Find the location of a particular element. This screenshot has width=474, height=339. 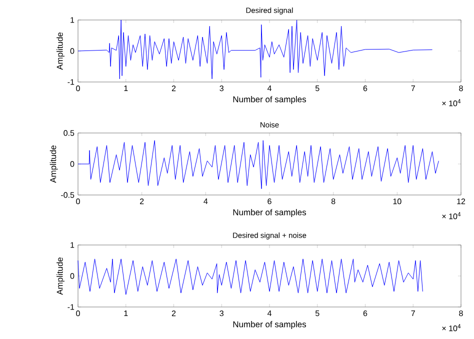

x-tick-label: 12 is located at coordinates (461, 201).